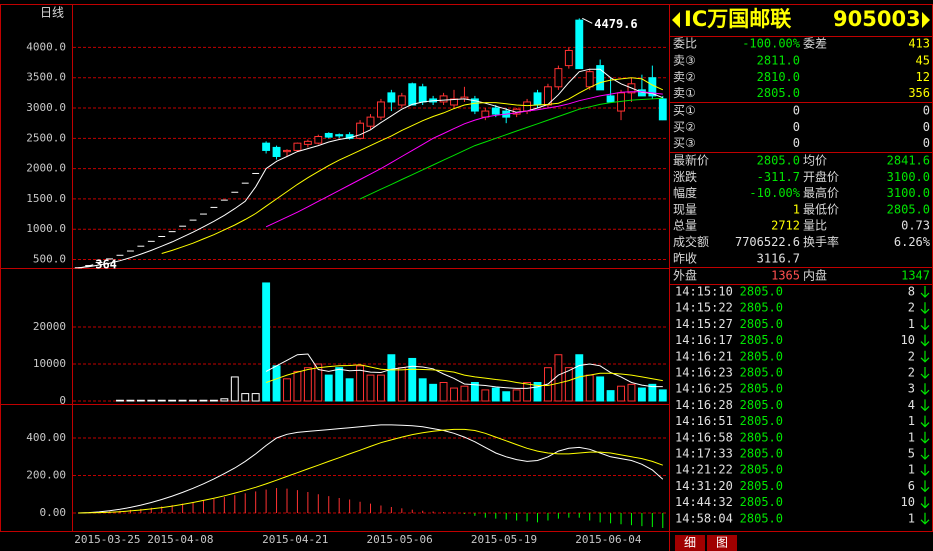  Describe the element at coordinates (704, 486) in the screenshot. I see `tick-time: 14:31:20` at that location.